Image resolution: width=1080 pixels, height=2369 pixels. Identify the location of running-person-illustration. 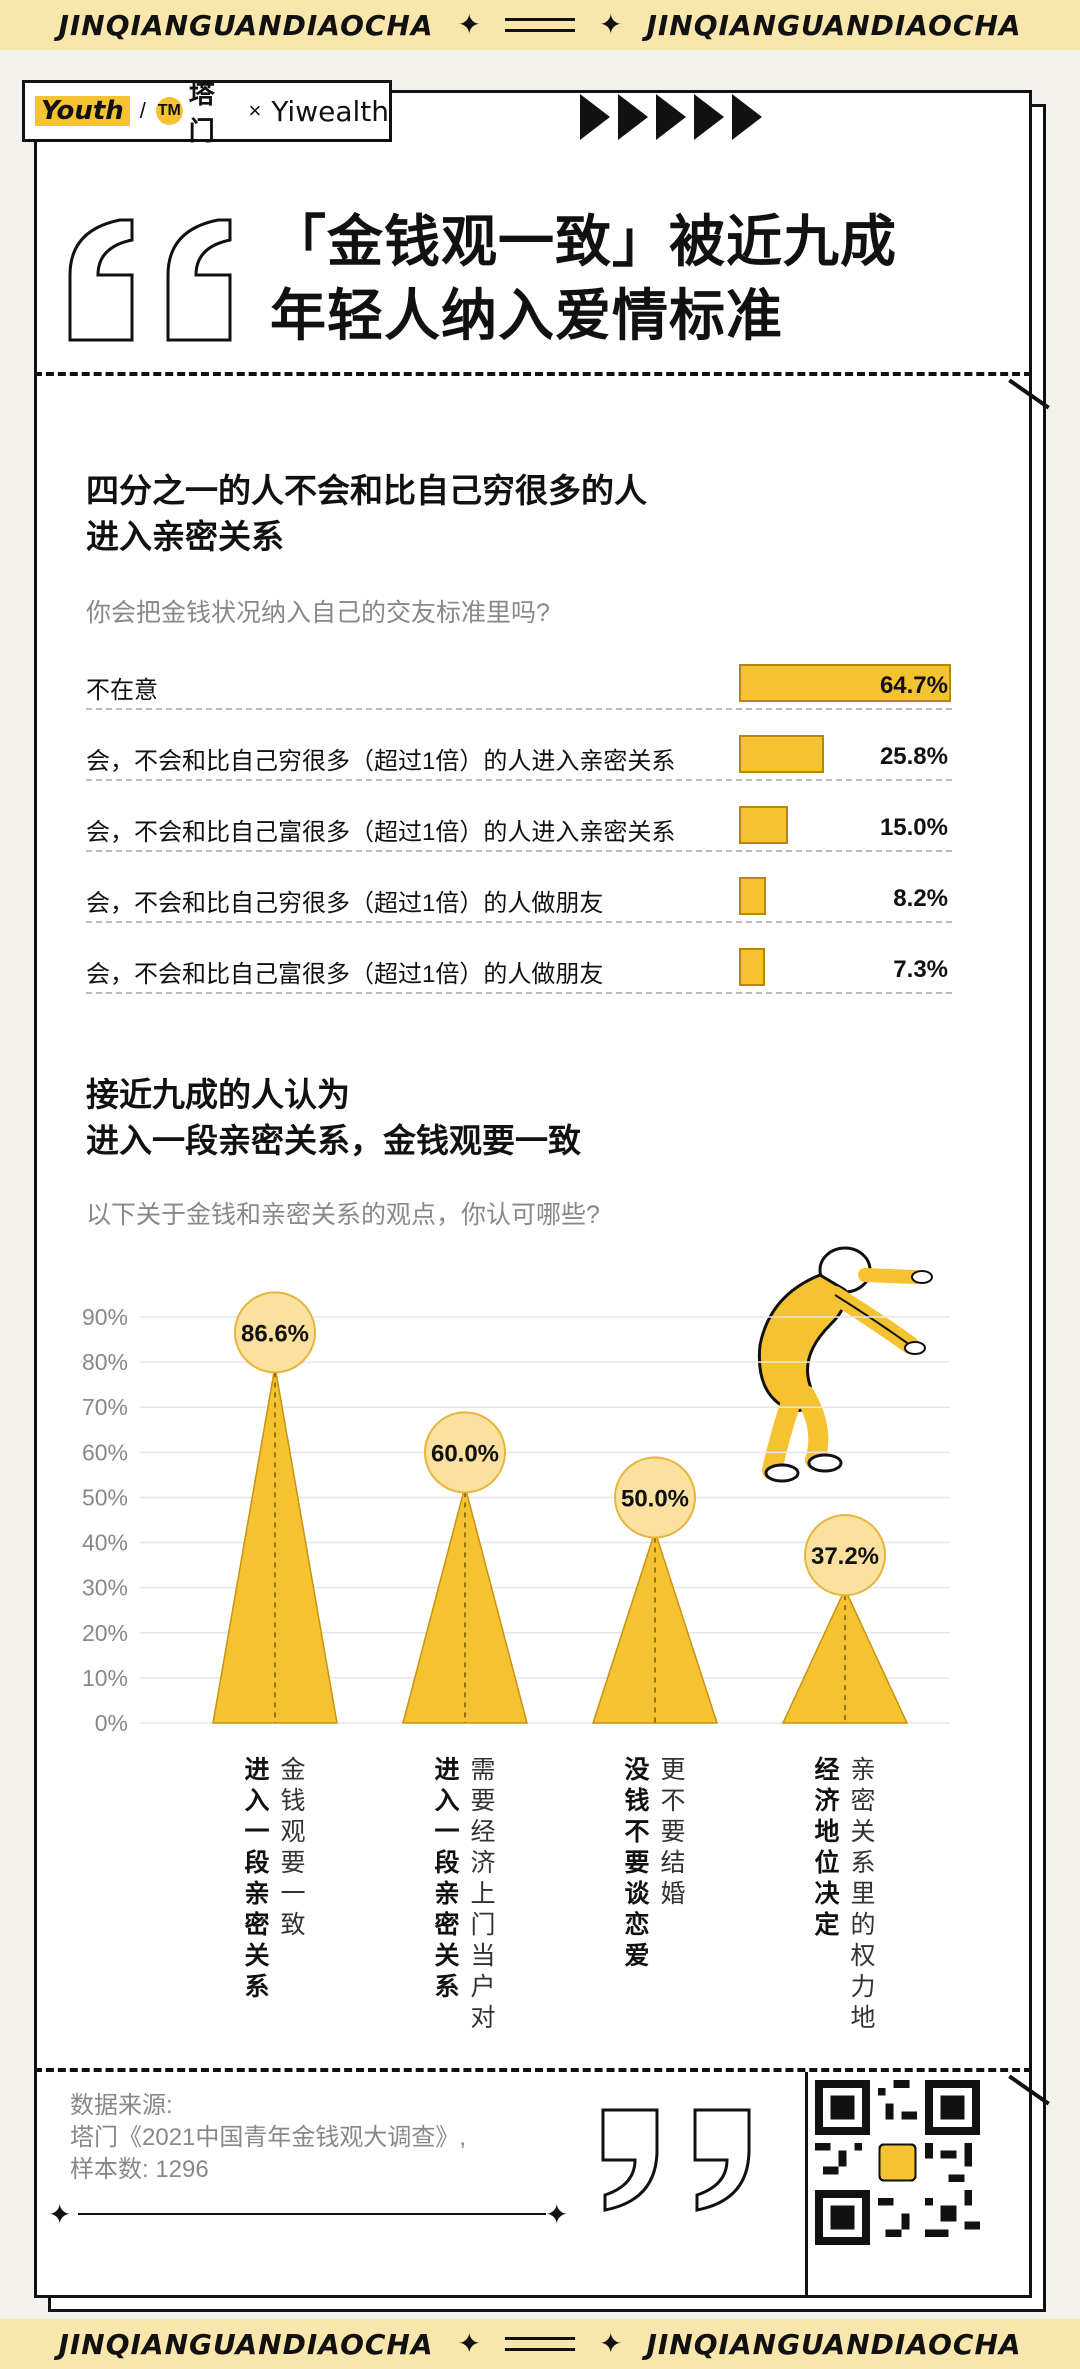
(845, 1364).